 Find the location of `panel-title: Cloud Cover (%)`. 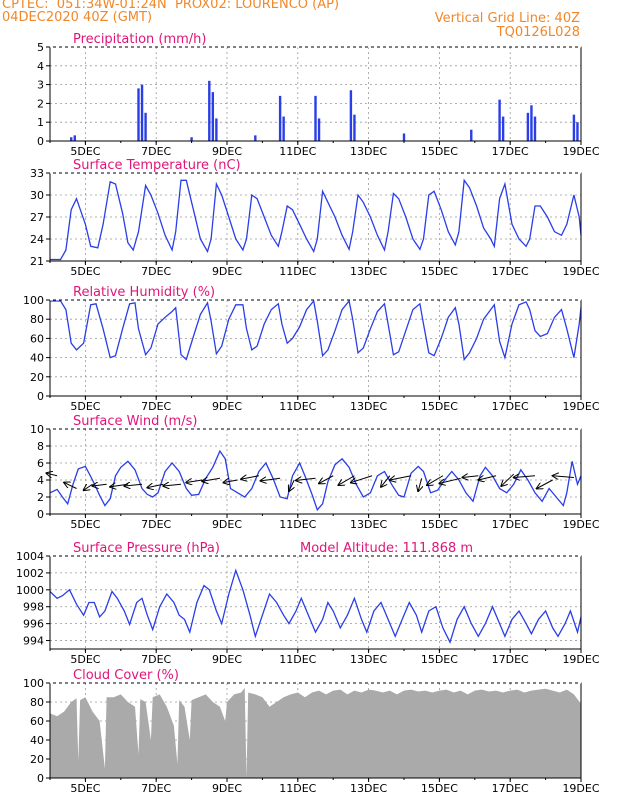

panel-title: Cloud Cover (%) is located at coordinates (126, 675).